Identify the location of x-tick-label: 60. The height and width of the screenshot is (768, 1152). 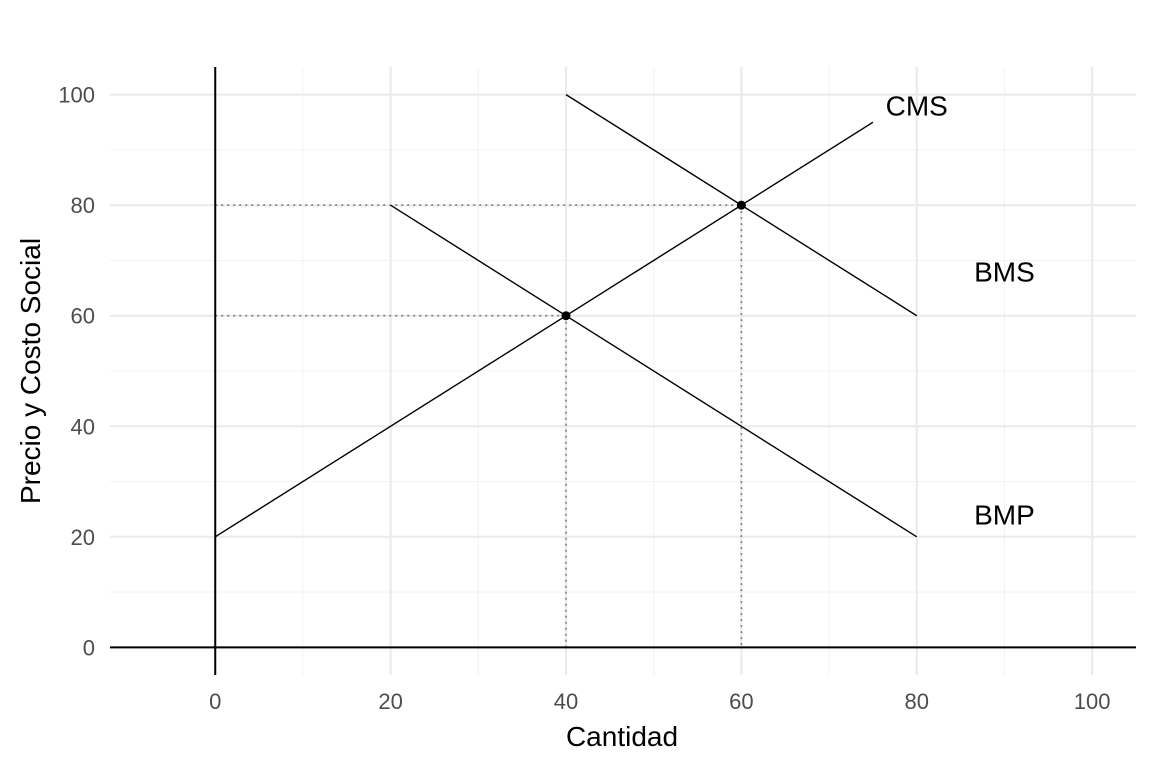
(741, 701).